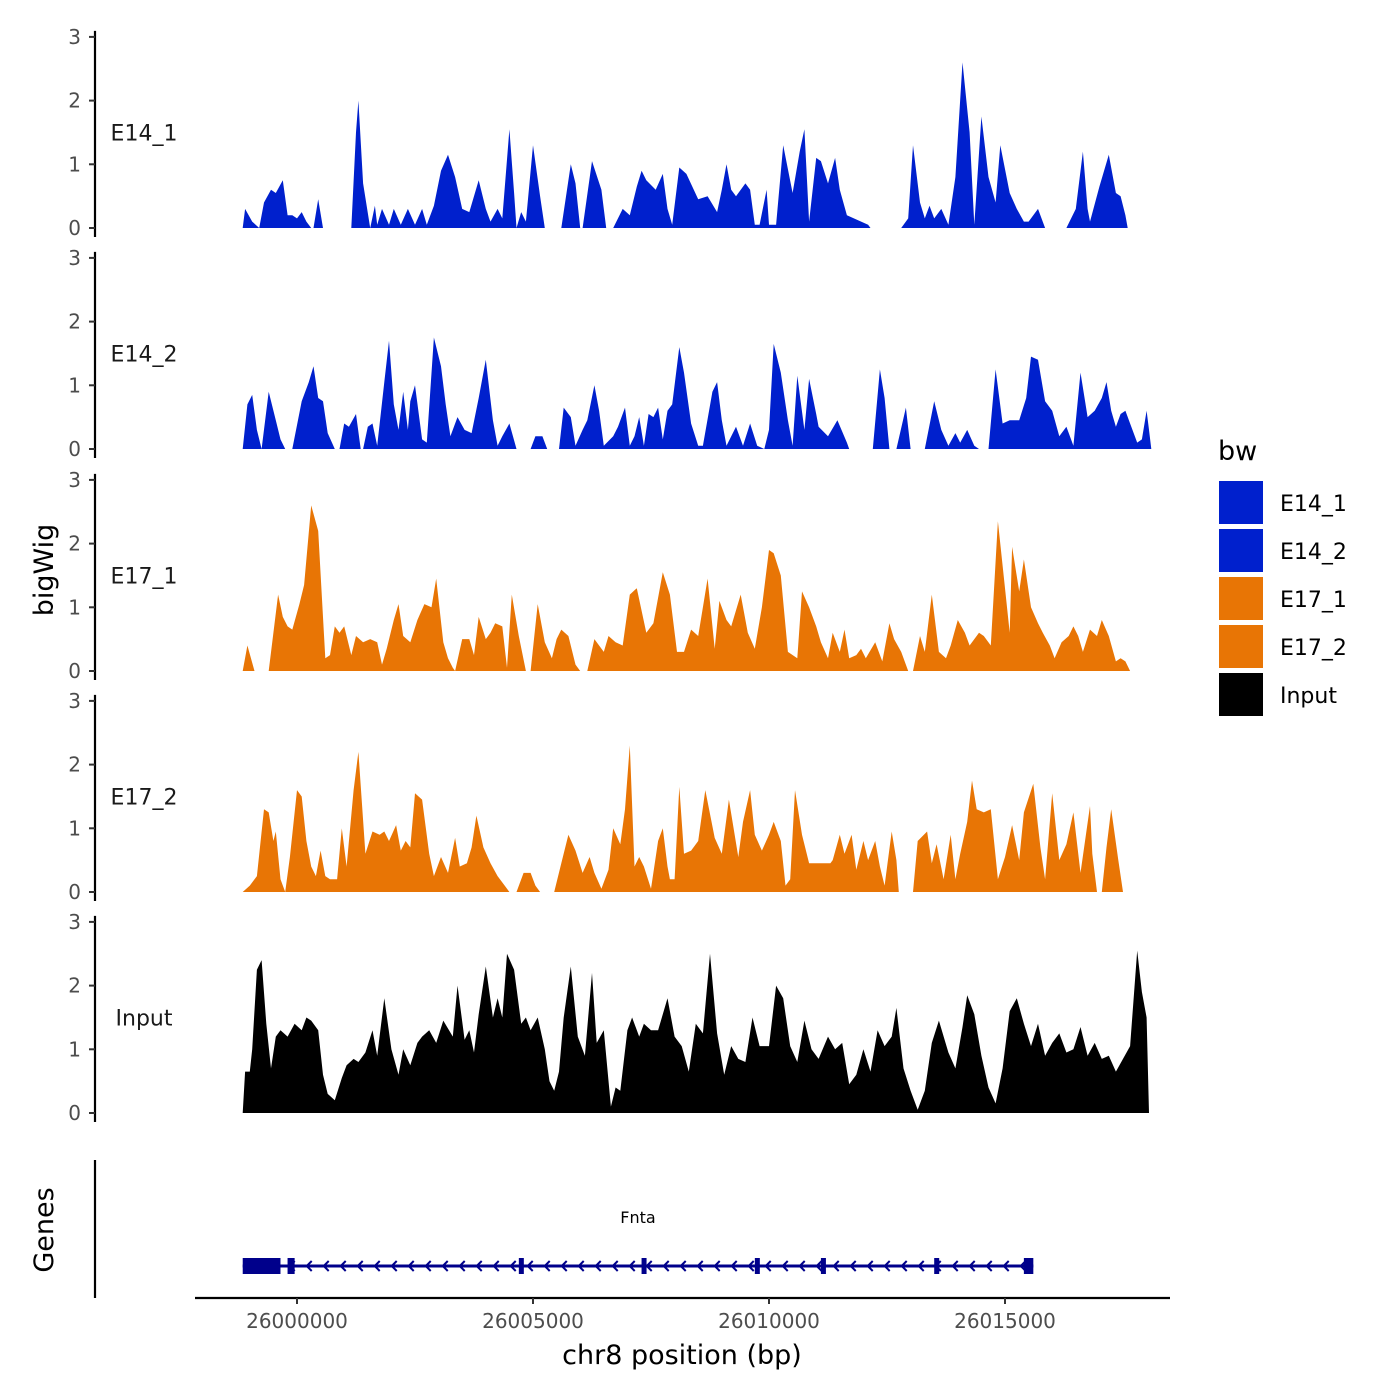 This screenshot has width=1400, height=1400. I want to click on legend-title: bw, so click(1237, 451).